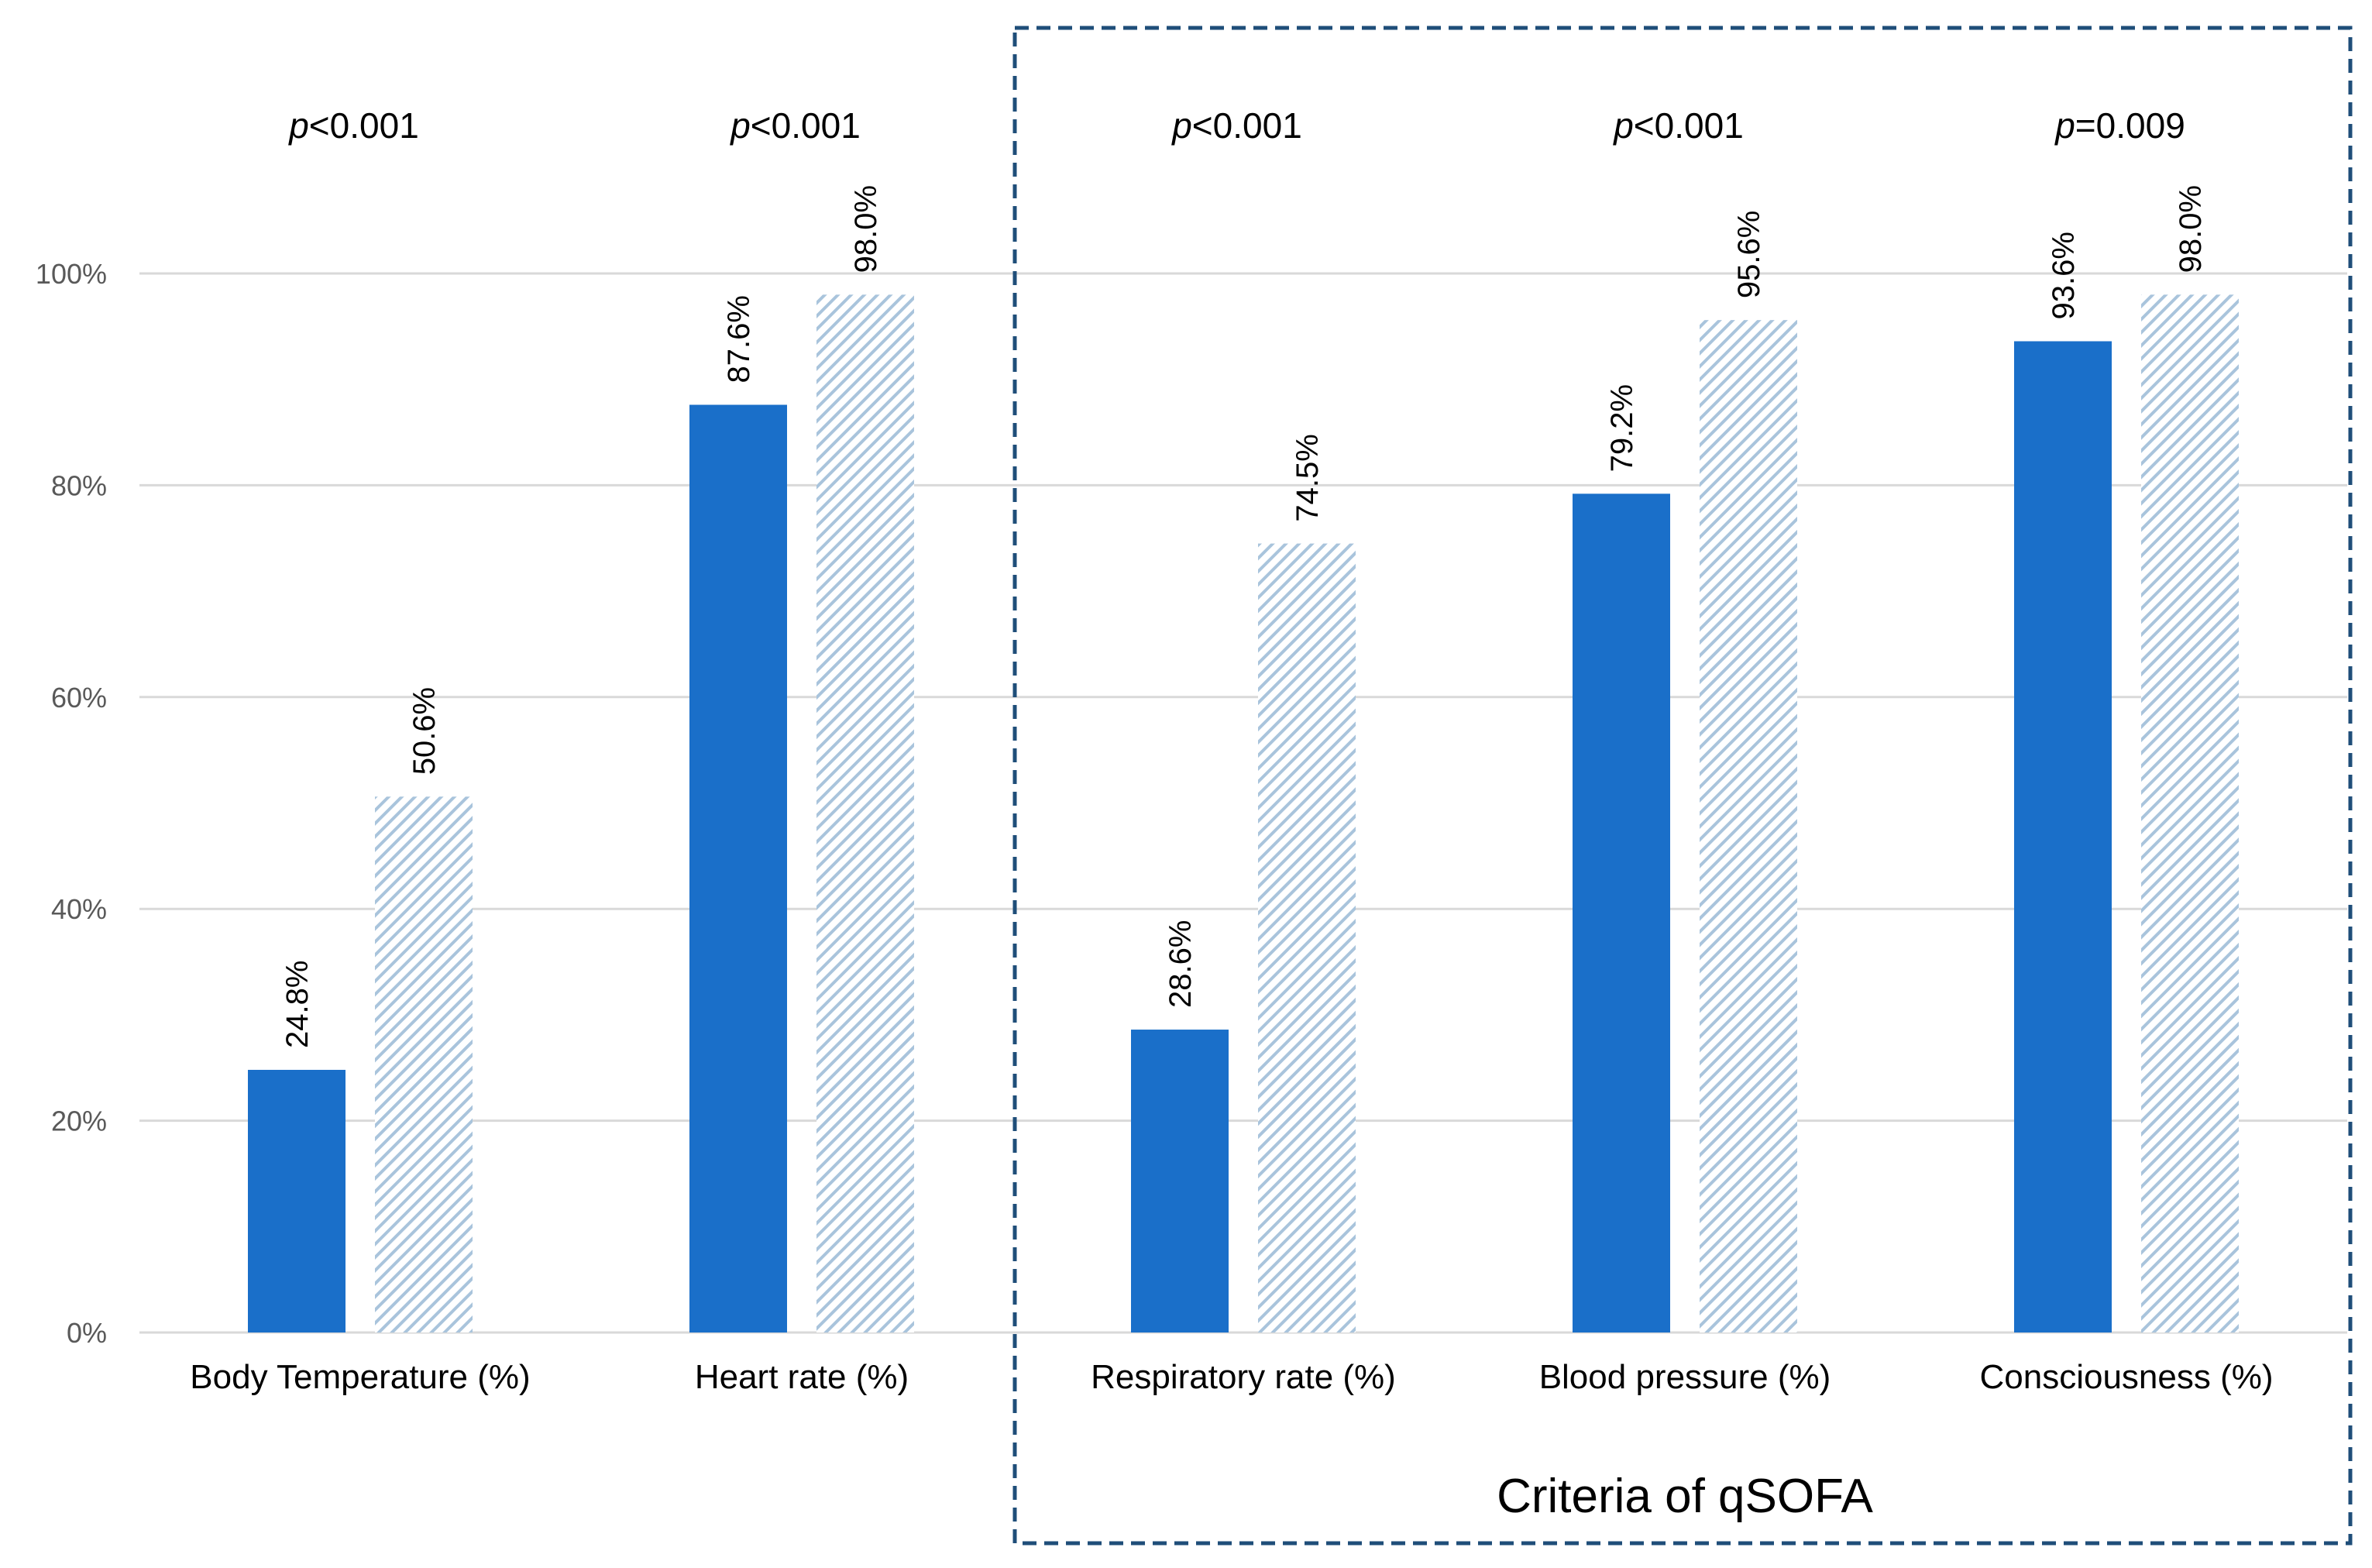 Image resolution: width=2372 pixels, height=1568 pixels. I want to click on qsofa-criteria-label: Criteria of qSOFA, so click(1685, 1496).